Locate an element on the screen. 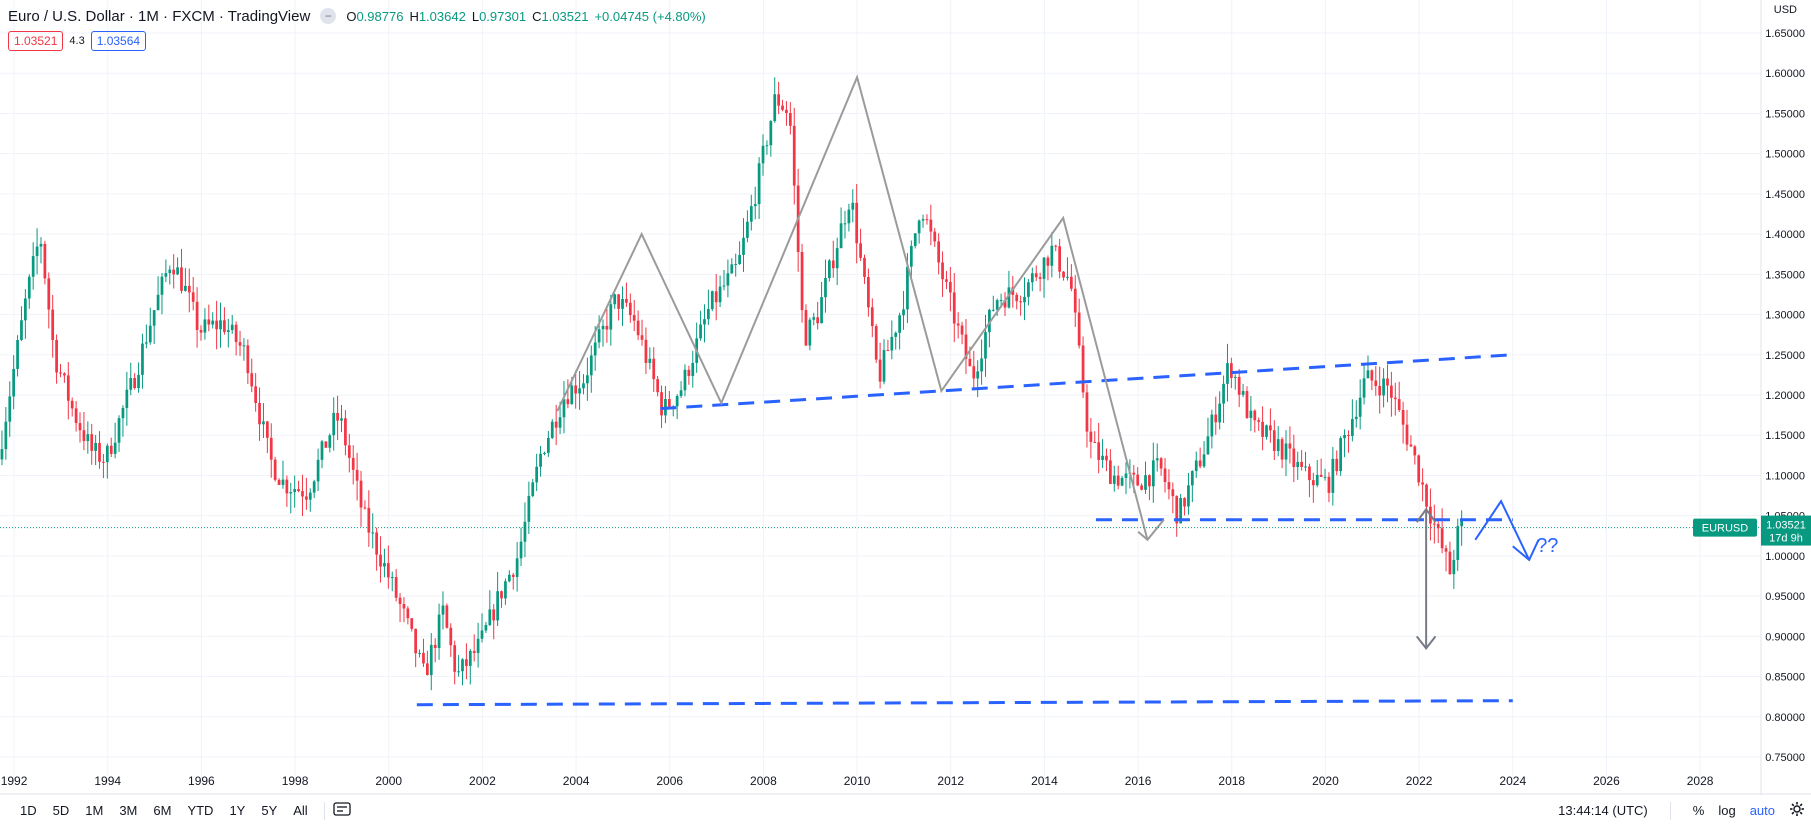  close-value: 1.03521 is located at coordinates (565, 16).